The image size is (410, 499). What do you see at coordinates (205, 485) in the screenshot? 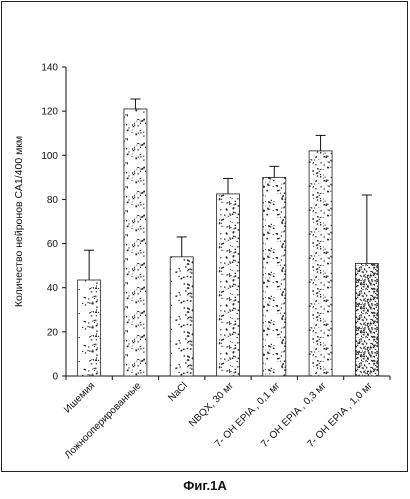
I see `figure-caption: Фиг.1А` at bounding box center [205, 485].